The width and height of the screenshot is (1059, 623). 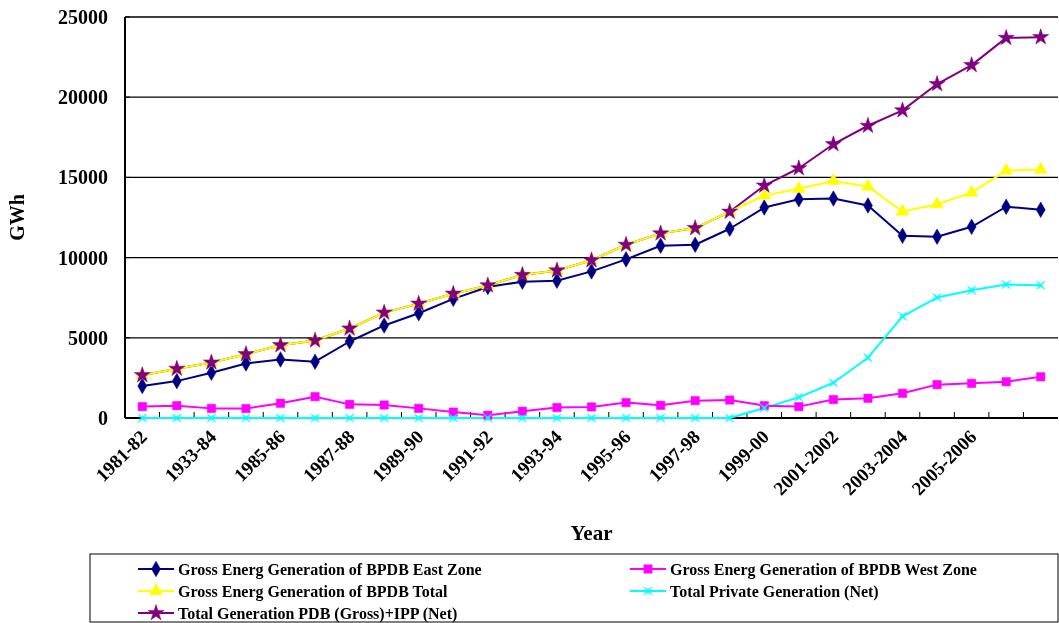 I want to click on legend-label: Total Private Generation (Net), so click(x=774, y=591).